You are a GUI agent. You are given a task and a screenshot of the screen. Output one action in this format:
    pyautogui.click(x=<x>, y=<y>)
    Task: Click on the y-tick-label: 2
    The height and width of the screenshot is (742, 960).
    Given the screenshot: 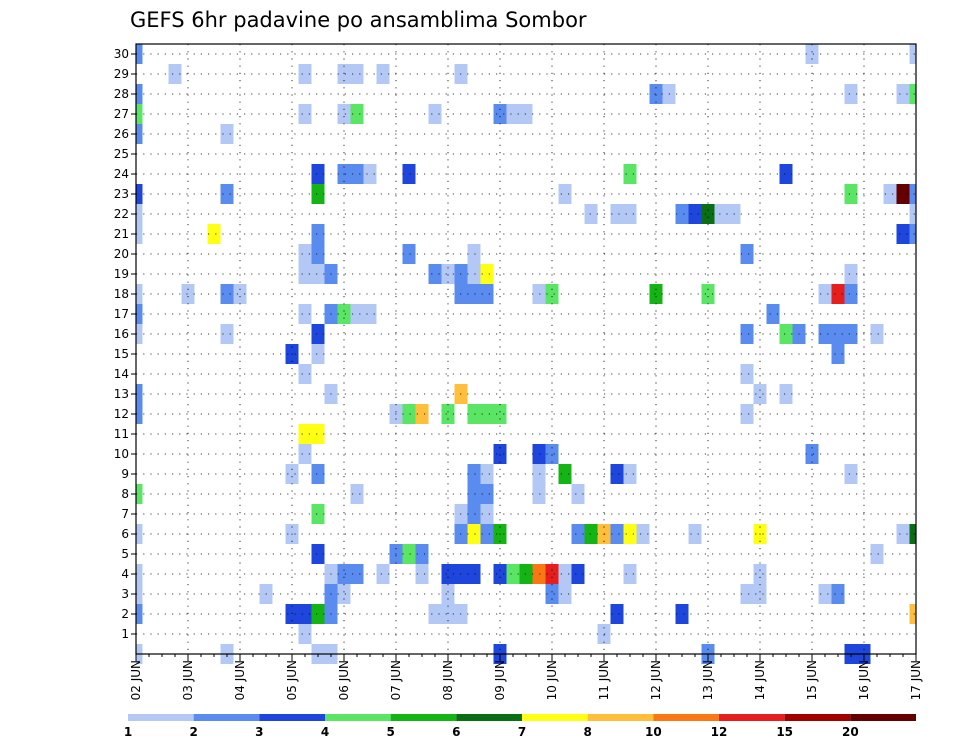 What is the action you would take?
    pyautogui.click(x=125, y=614)
    